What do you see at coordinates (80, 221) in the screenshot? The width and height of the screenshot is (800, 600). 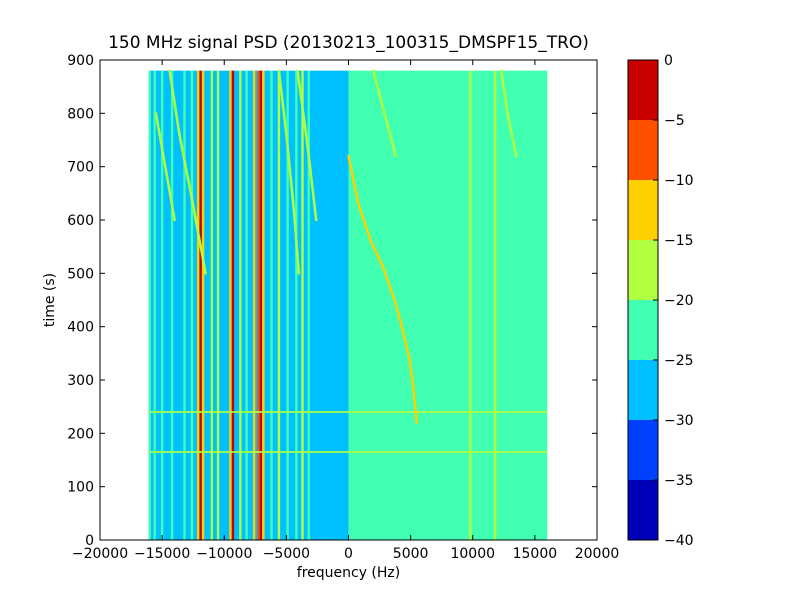 I see `y-tick-label: 600` at bounding box center [80, 221].